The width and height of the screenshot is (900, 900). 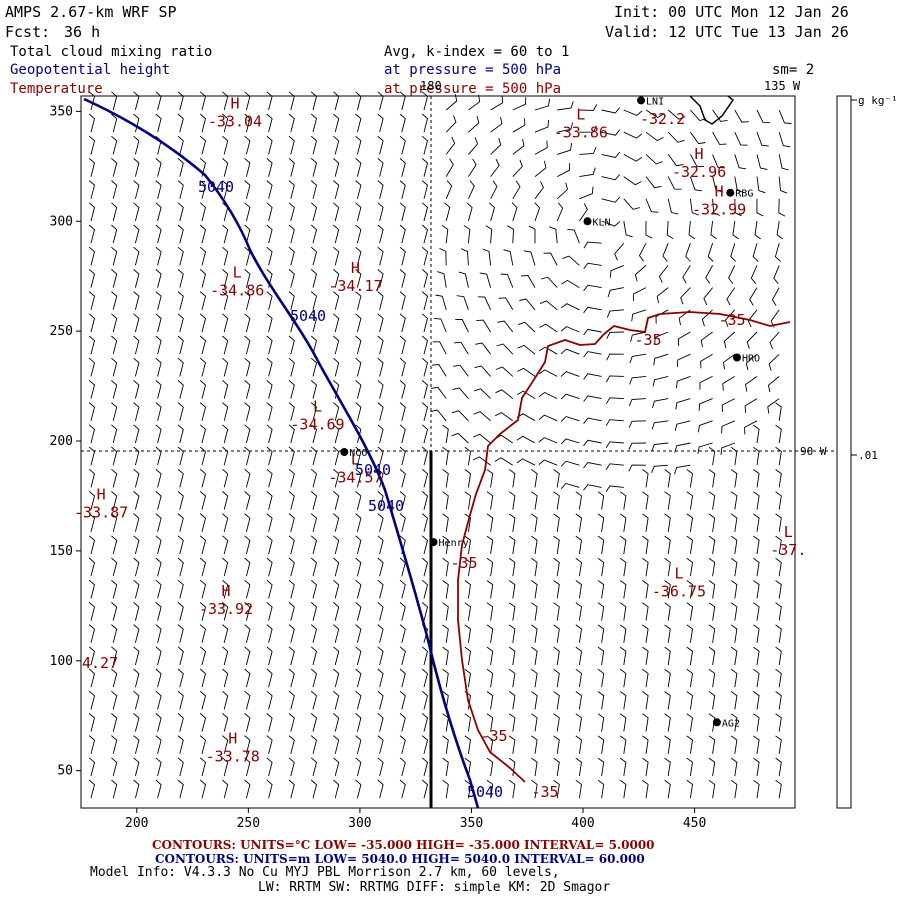 I want to click on temperature-contour-label: -35, so click(x=731, y=320).